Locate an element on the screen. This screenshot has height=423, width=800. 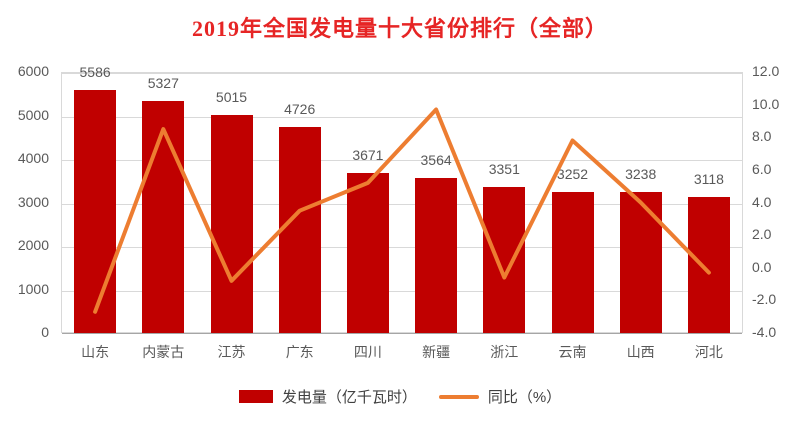
legend: 发电量（亿千瓦时） 同比（%） is located at coordinates (400, 396).